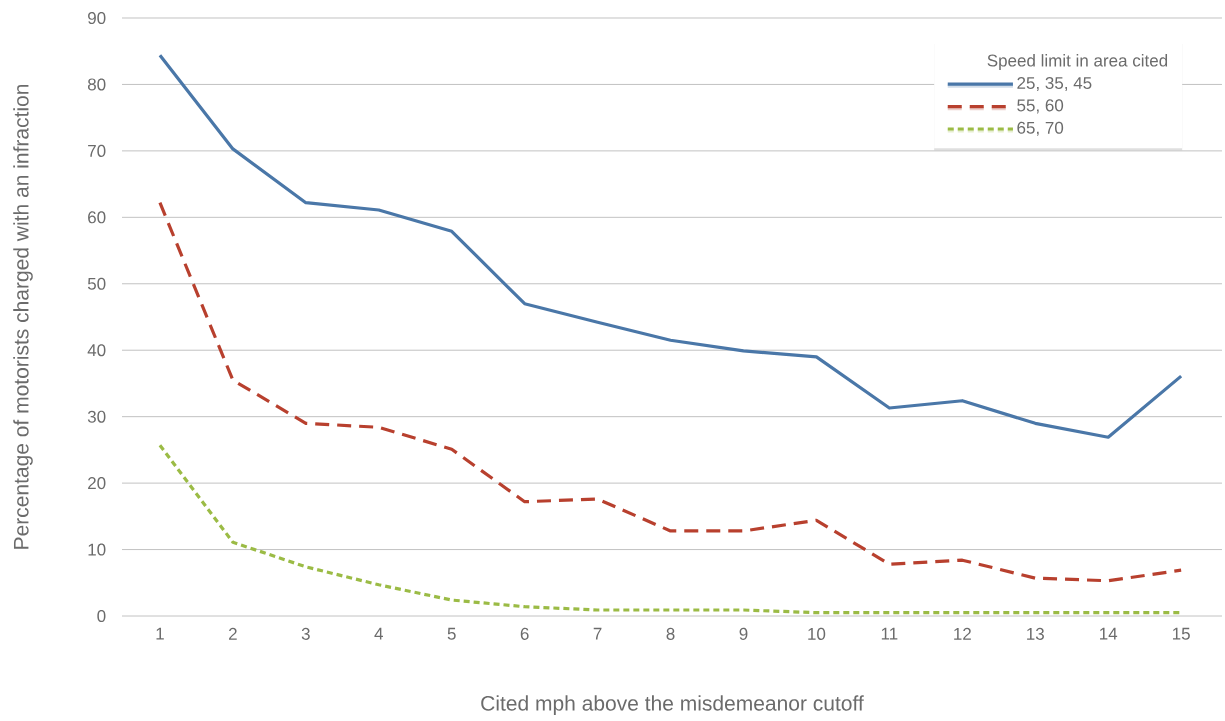 The height and width of the screenshot is (721, 1225). Describe the element at coordinates (672, 705) in the screenshot. I see `x-axis-title: Cited mph above the misdemeanor cutoff` at that location.